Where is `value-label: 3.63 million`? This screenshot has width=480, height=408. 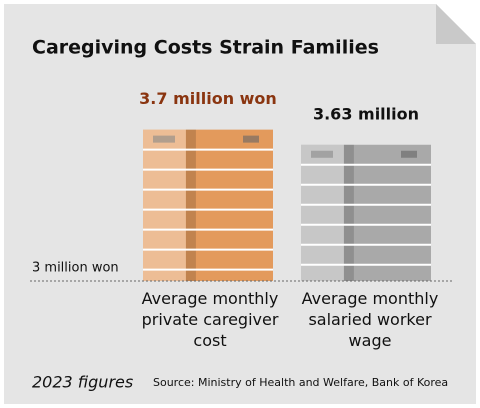 value-label: 3.63 million is located at coordinates (366, 113).